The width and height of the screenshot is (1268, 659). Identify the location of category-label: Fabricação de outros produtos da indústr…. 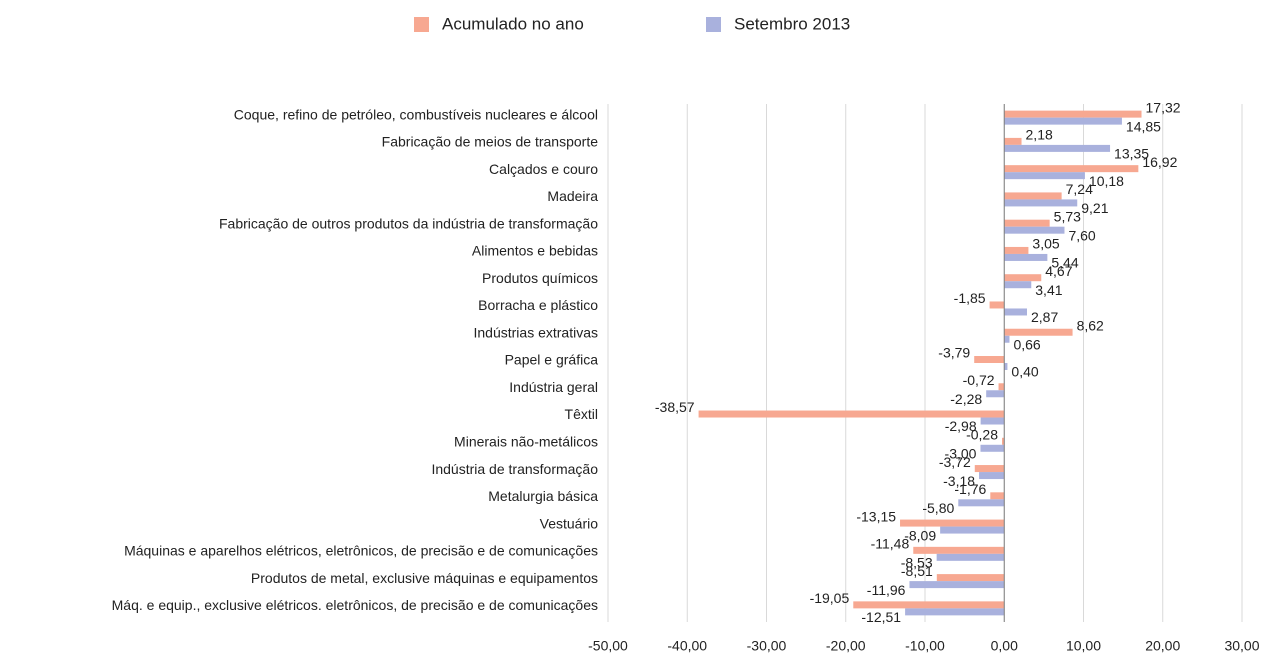
(408, 223).